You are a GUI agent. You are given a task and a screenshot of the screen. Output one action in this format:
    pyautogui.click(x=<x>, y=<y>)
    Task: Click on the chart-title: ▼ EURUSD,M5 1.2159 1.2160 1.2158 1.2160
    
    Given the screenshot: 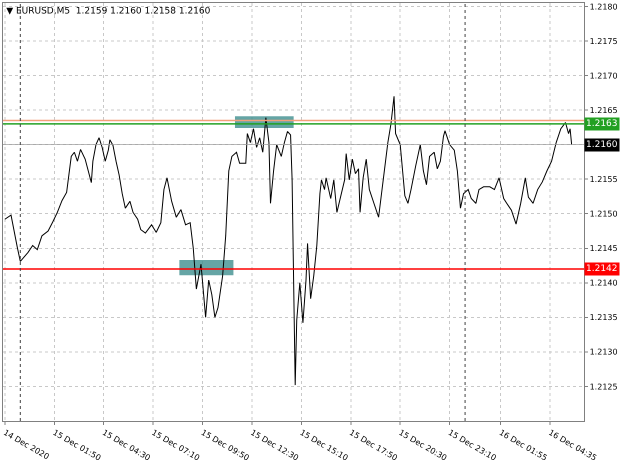 What is the action you would take?
    pyautogui.click(x=108, y=11)
    